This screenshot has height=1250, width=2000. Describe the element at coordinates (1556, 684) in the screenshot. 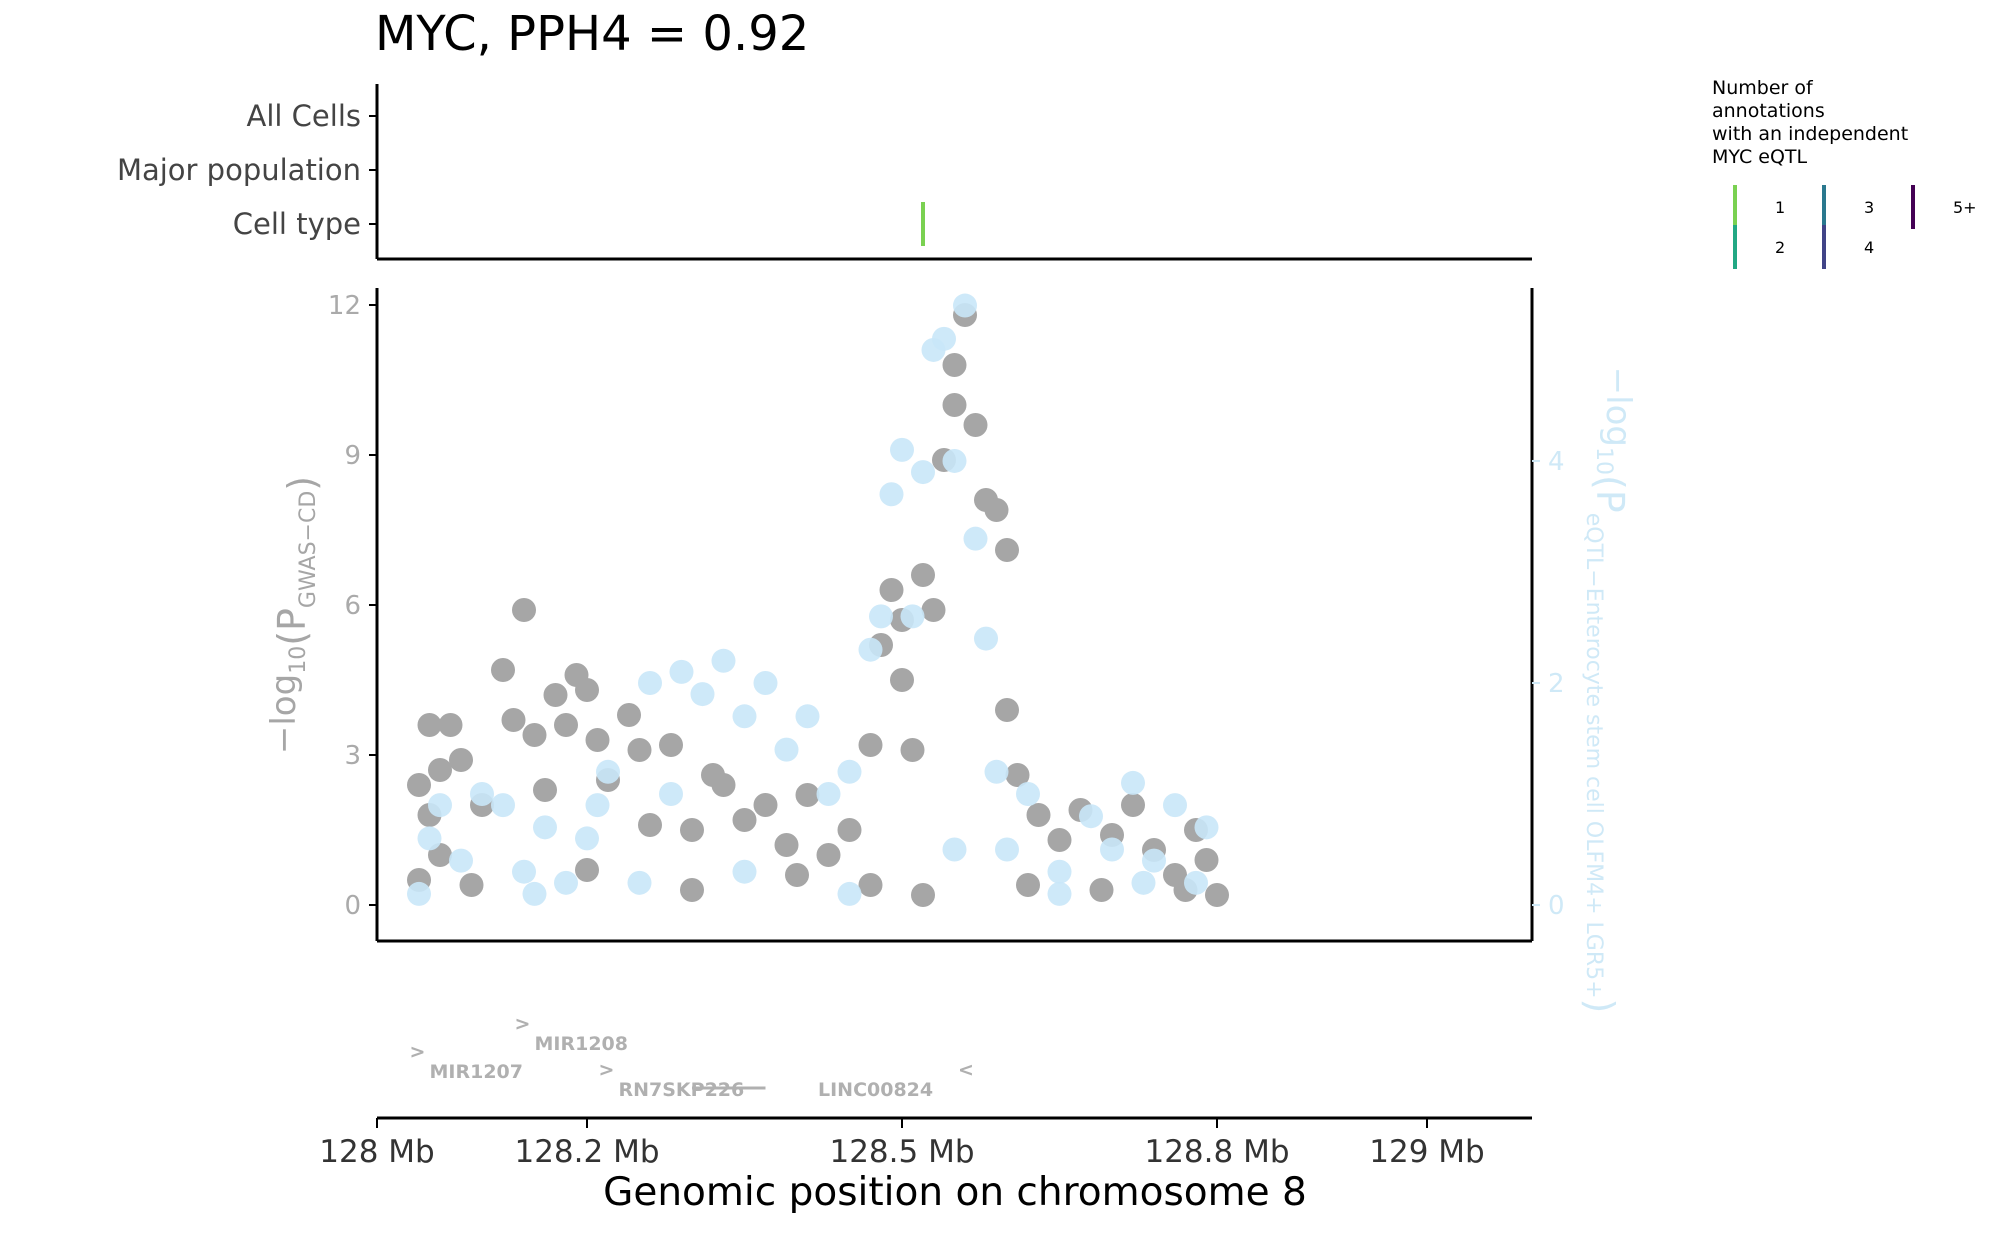

I see `y-tick-label-right: 2` at that location.